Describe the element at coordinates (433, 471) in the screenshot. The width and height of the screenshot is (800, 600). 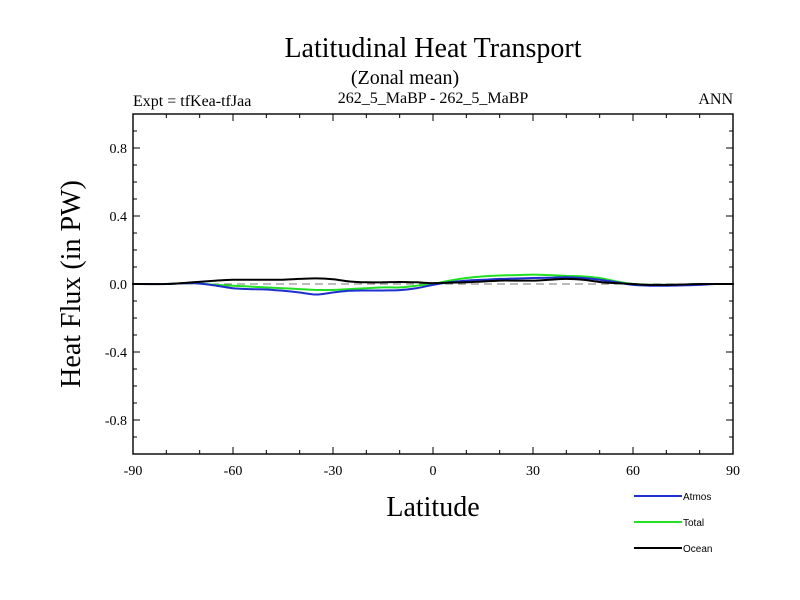
I see `x-tick-label: 0` at that location.